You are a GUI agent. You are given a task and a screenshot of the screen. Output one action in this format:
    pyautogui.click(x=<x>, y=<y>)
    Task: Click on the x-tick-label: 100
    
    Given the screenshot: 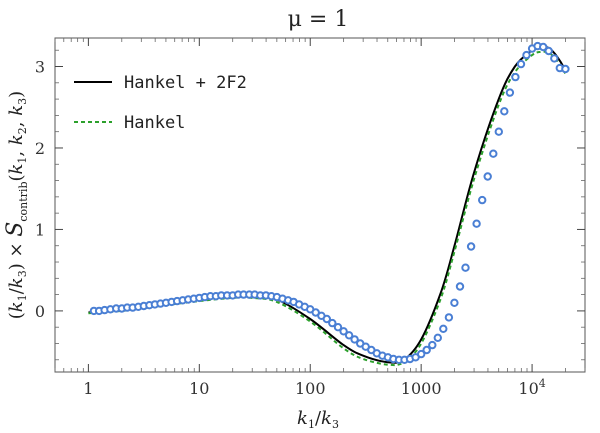 What is the action you would take?
    pyautogui.click(x=310, y=388)
    